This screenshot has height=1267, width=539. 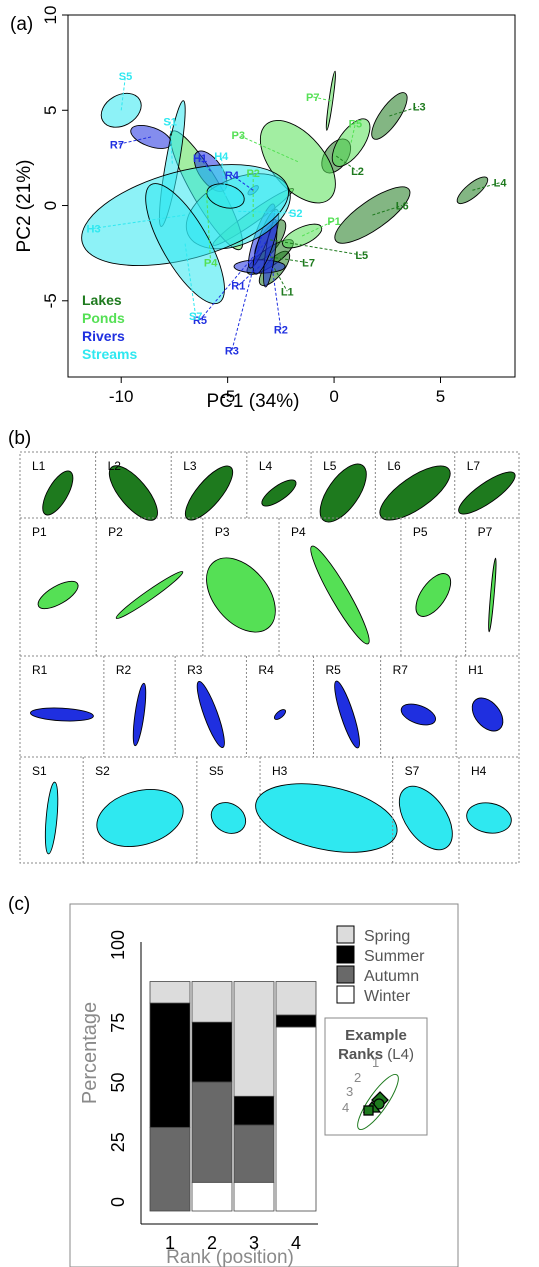 What do you see at coordinates (200, 321) in the screenshot?
I see `ellipse-label-r5: R5` at bounding box center [200, 321].